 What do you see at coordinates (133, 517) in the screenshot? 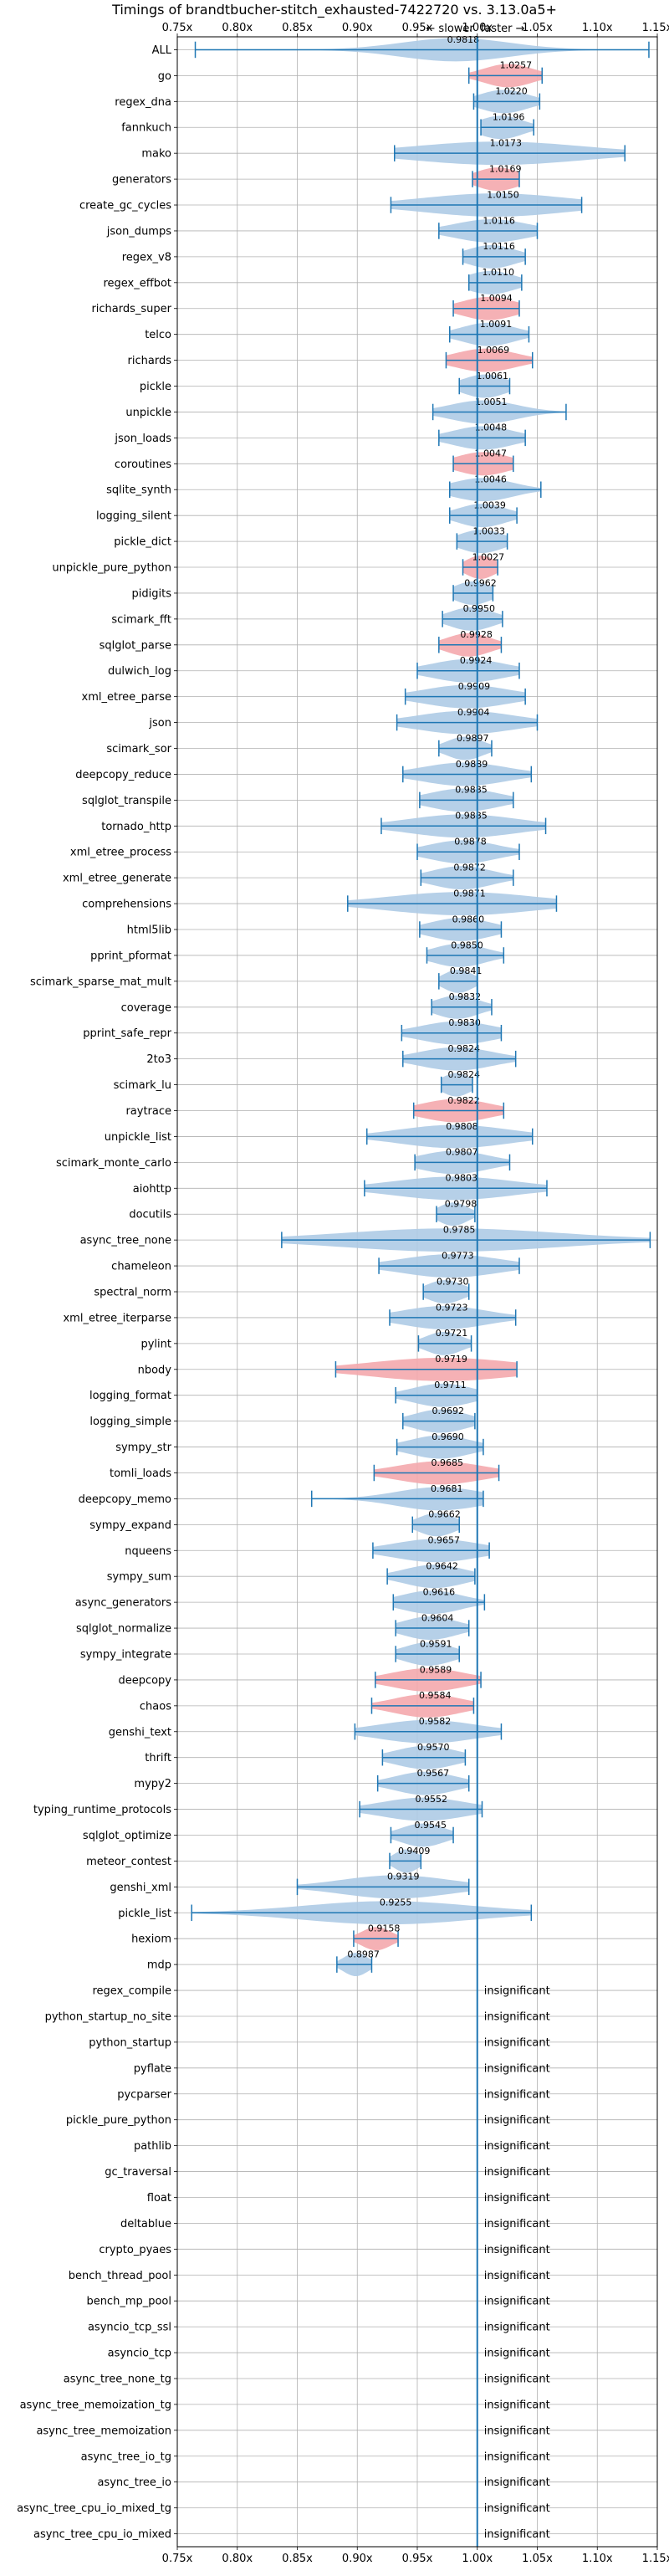
I see `benchmark-label: logging_silent` at bounding box center [133, 517].